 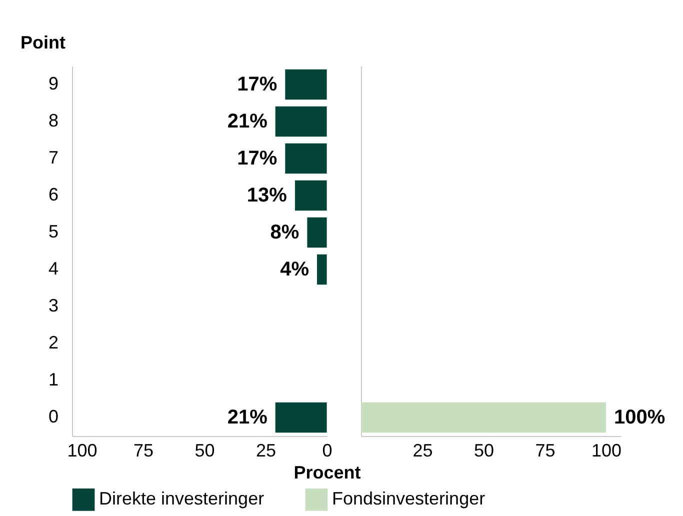 I want to click on y-tick-label: 0, so click(x=53, y=416).